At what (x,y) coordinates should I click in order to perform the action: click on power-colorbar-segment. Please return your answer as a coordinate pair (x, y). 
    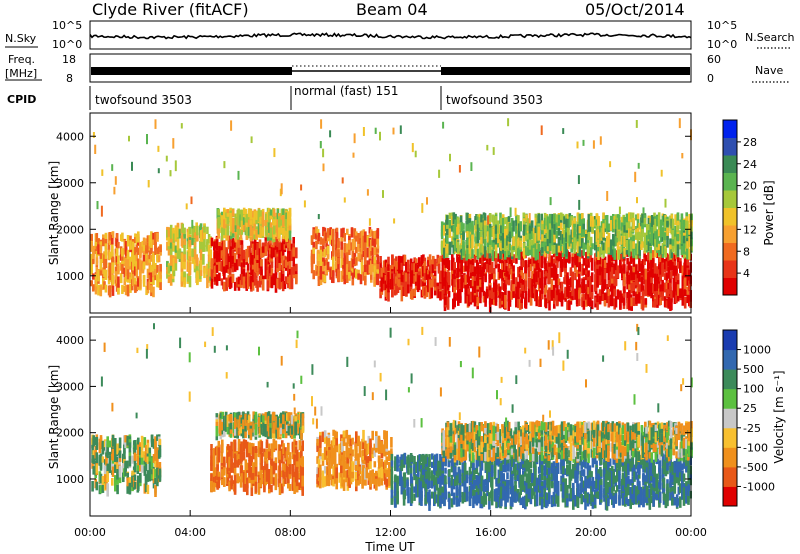
    Looking at the image, I should click on (730, 269).